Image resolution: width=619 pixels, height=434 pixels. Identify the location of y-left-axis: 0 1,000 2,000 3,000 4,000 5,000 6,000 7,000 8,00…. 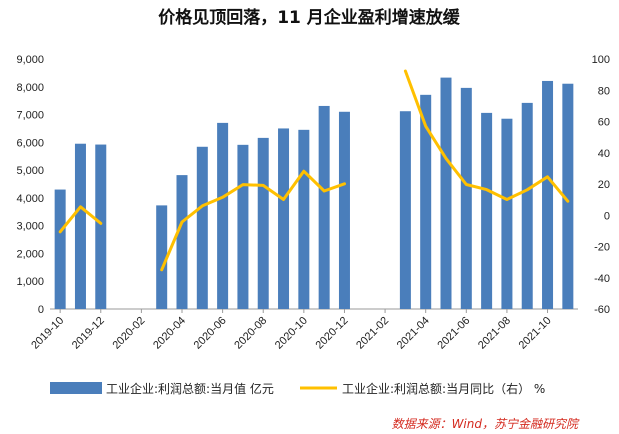
(30, 185).